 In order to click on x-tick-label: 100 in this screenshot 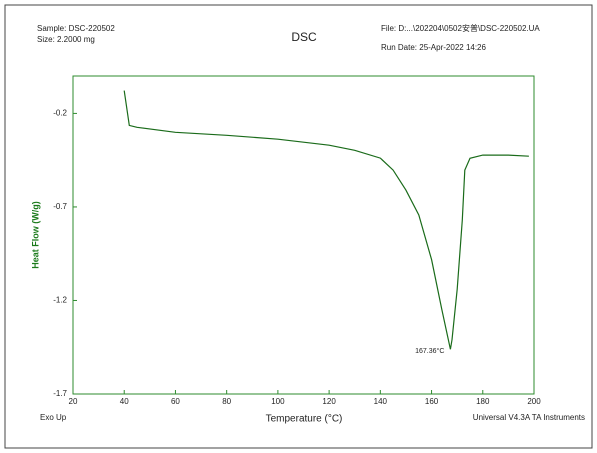, I will do `click(278, 401)`.